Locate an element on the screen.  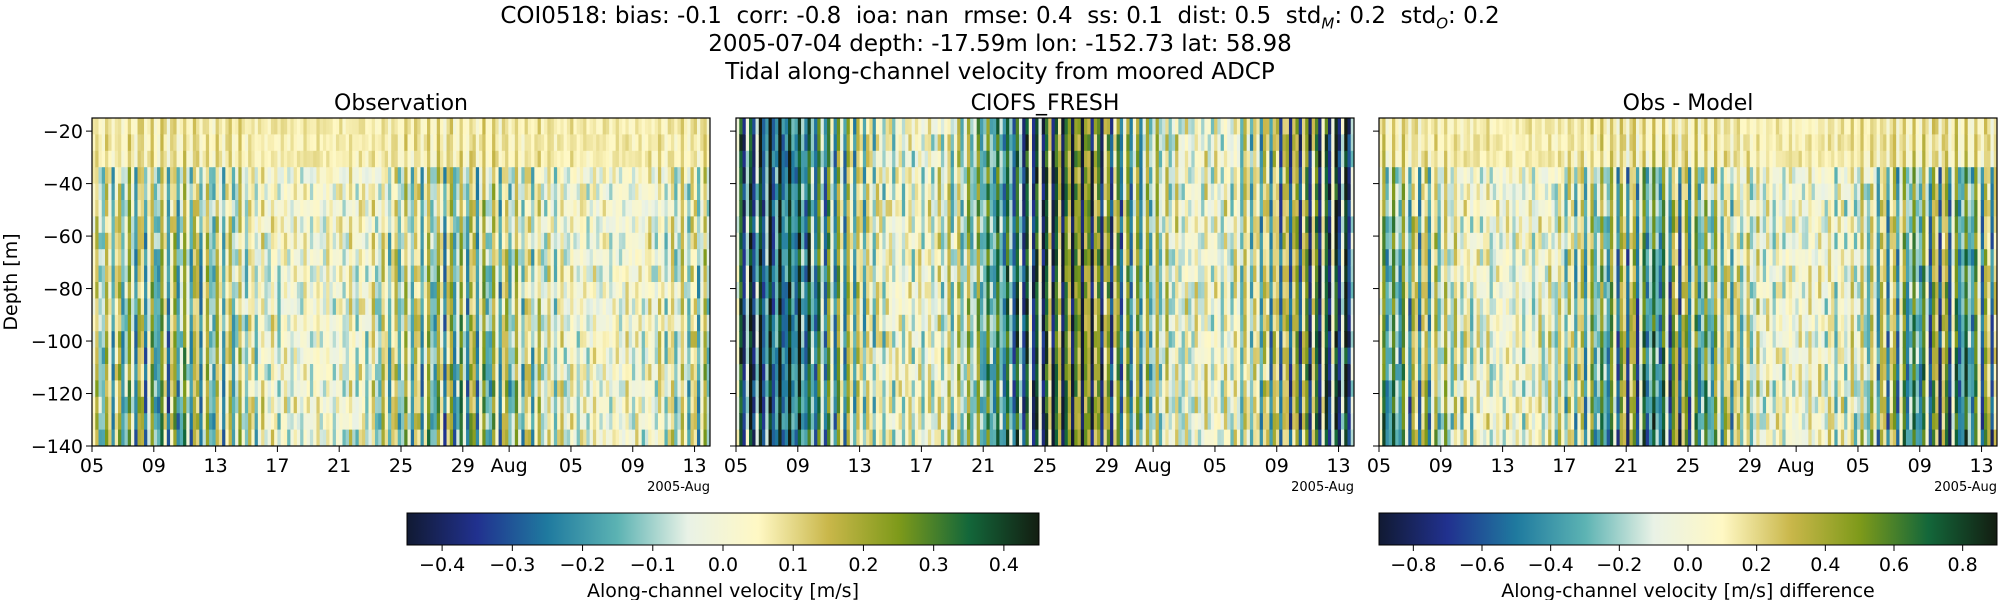
panel-title: CIOFS_FRESH is located at coordinates (1045, 103).